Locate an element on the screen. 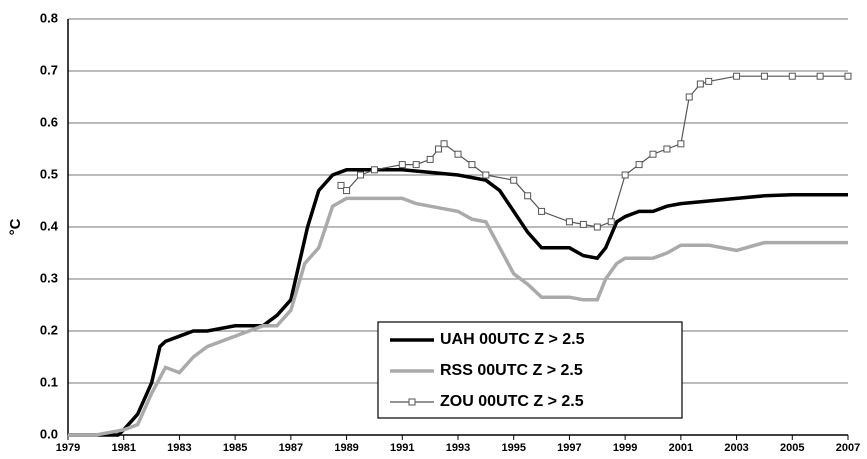 This screenshot has width=867, height=459. x-tick-label: 2005 is located at coordinates (792, 448).